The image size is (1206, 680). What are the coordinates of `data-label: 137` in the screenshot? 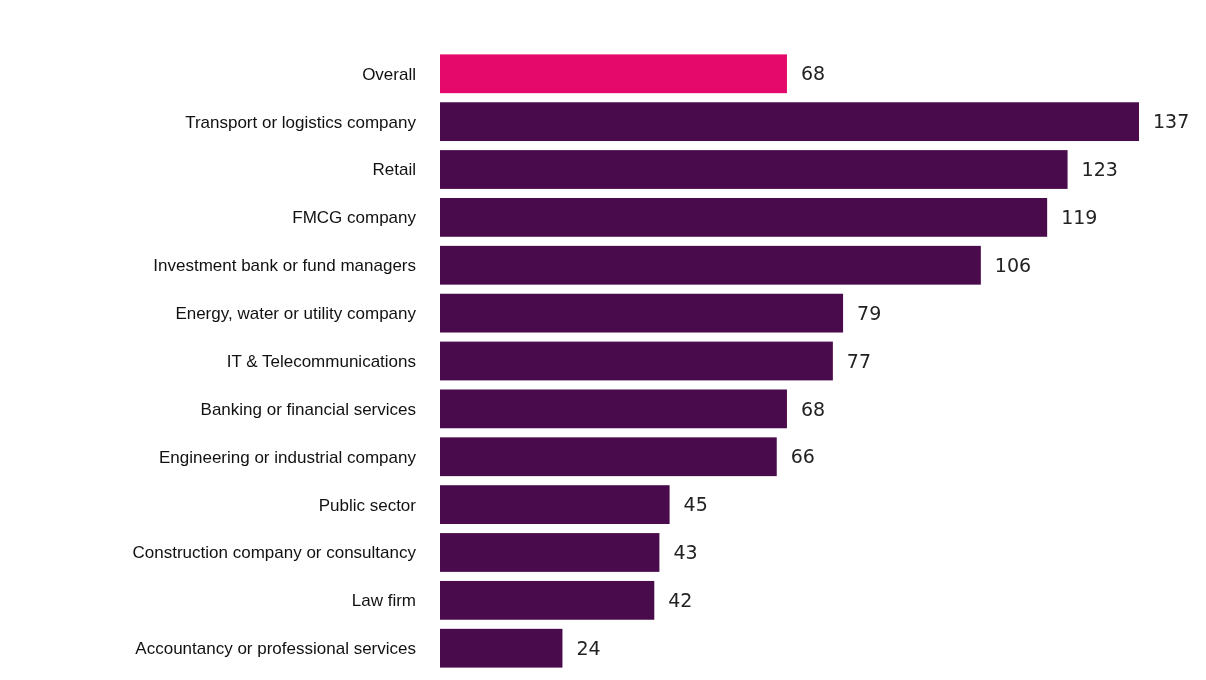 It's located at (1171, 121).